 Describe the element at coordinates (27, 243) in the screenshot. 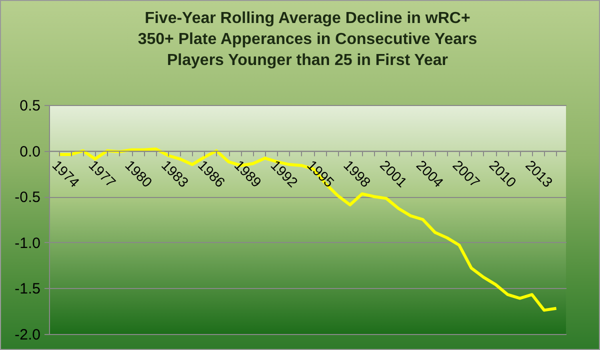

I see `y-tick-label: -1.0` at that location.